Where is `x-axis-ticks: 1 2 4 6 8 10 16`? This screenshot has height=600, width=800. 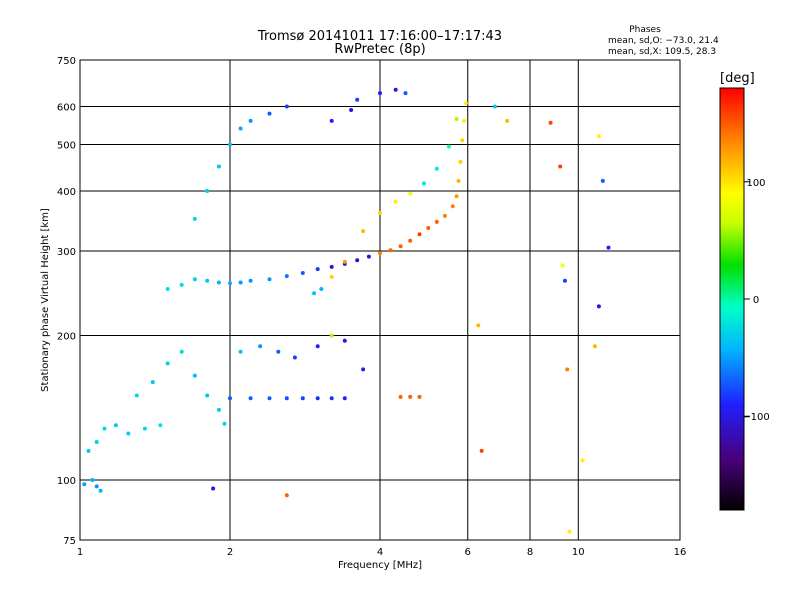
x-axis-ticks: 1 2 4 6 8 10 16 is located at coordinates (382, 552).